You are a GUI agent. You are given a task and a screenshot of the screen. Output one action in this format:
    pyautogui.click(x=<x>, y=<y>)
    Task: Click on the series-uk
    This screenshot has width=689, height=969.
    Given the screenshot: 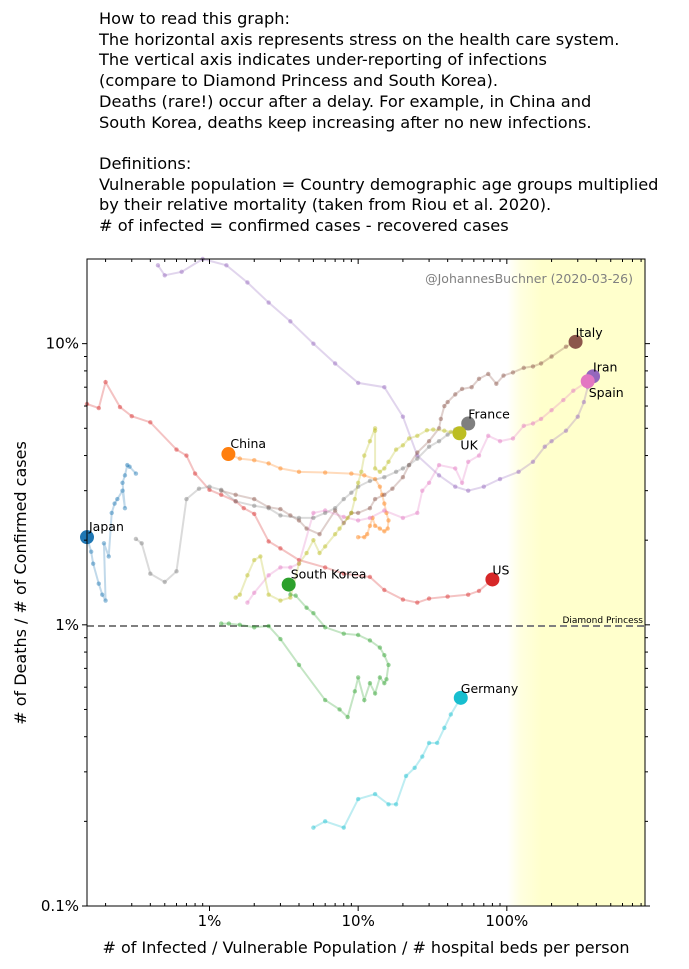 What is the action you would take?
    pyautogui.click(x=347, y=514)
    